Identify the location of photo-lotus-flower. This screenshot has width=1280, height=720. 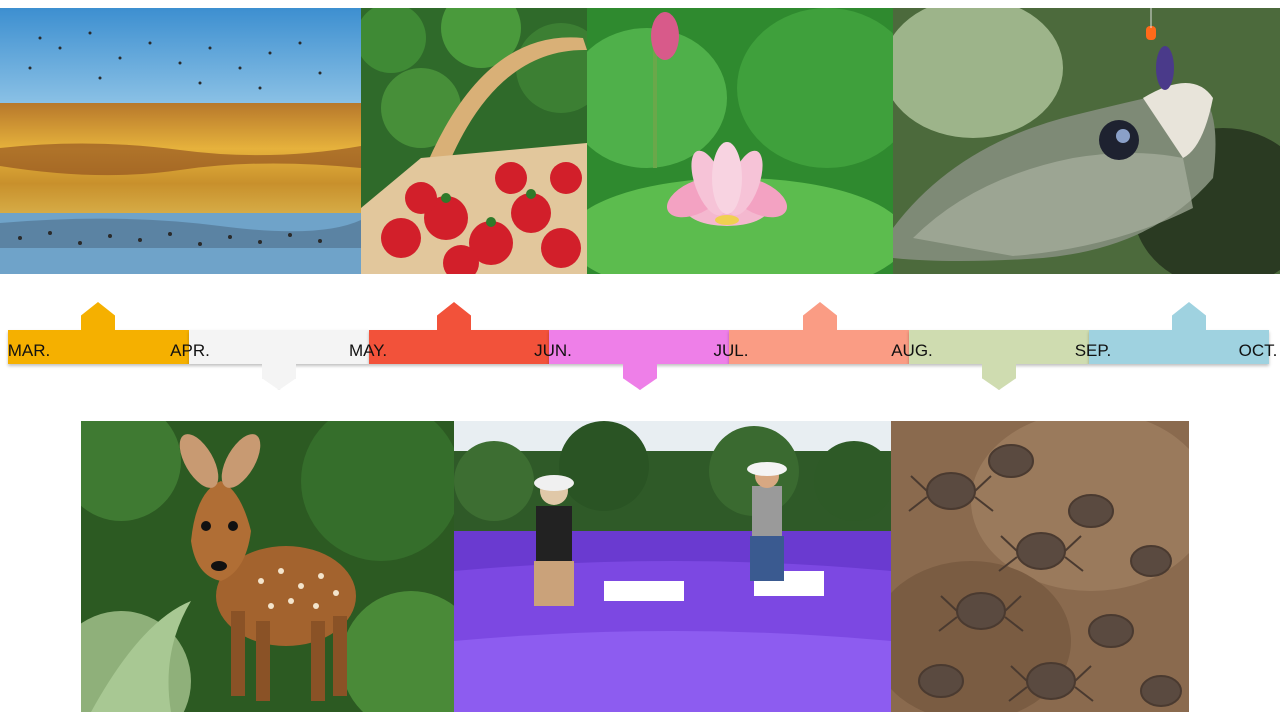
(740, 141).